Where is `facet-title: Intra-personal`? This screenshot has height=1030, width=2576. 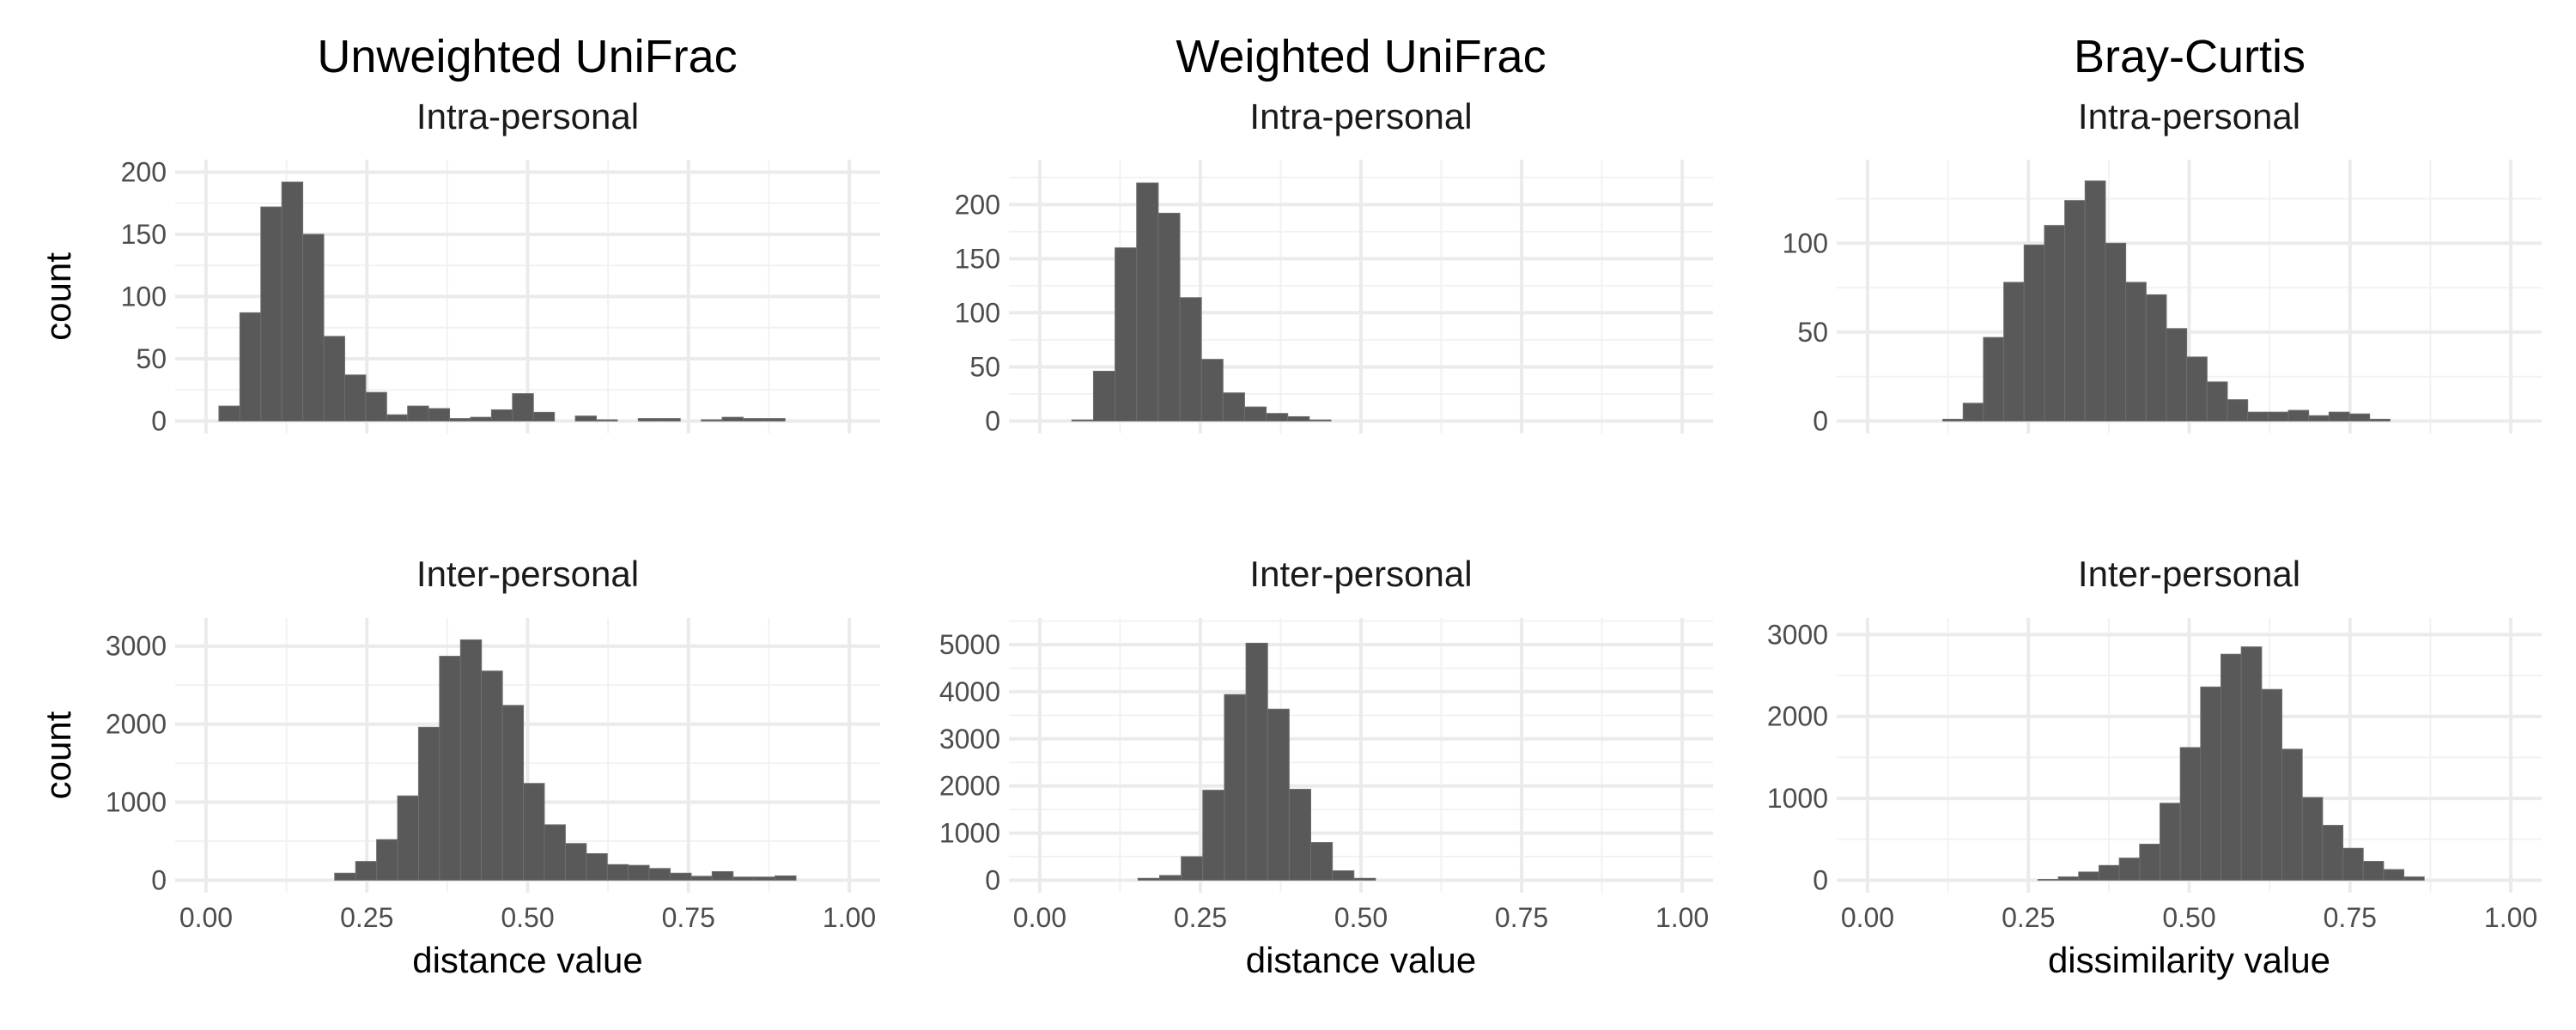 facet-title: Intra-personal is located at coordinates (527, 116).